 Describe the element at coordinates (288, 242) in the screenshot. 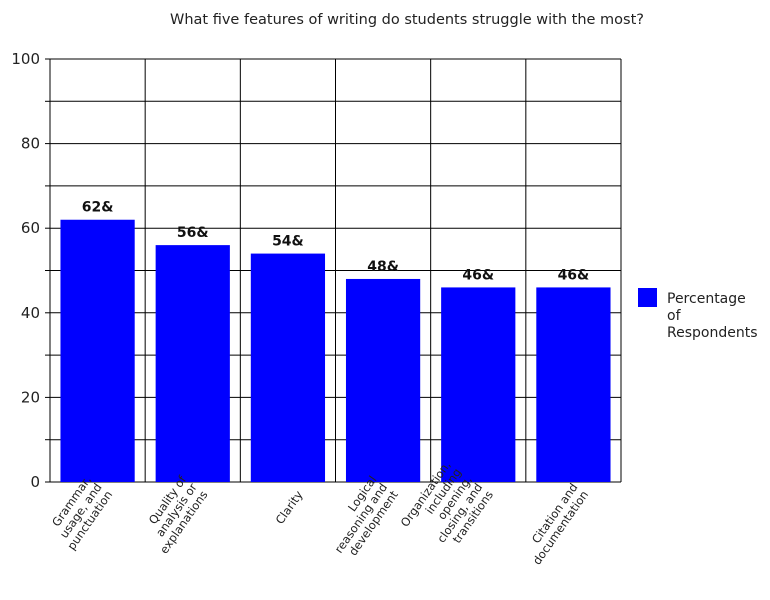

I see `data-label: 54&` at that location.